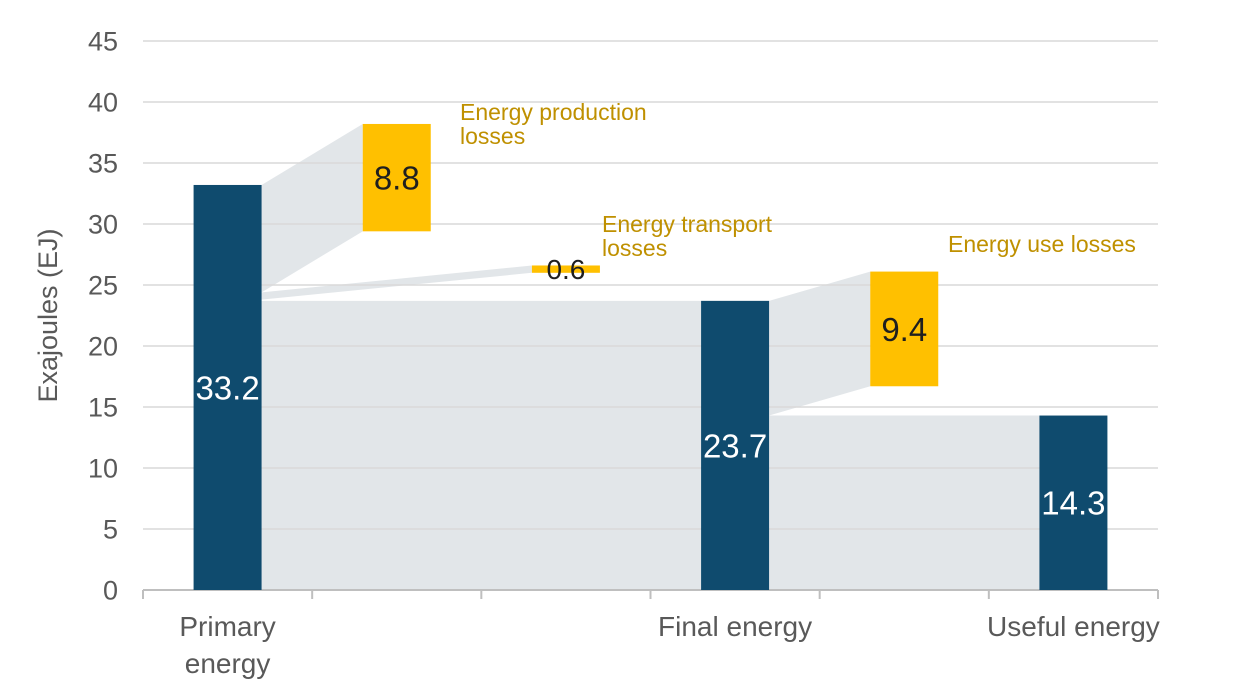  I want to click on bar-value-label-energy-production-losses: 8.8, so click(397, 178).